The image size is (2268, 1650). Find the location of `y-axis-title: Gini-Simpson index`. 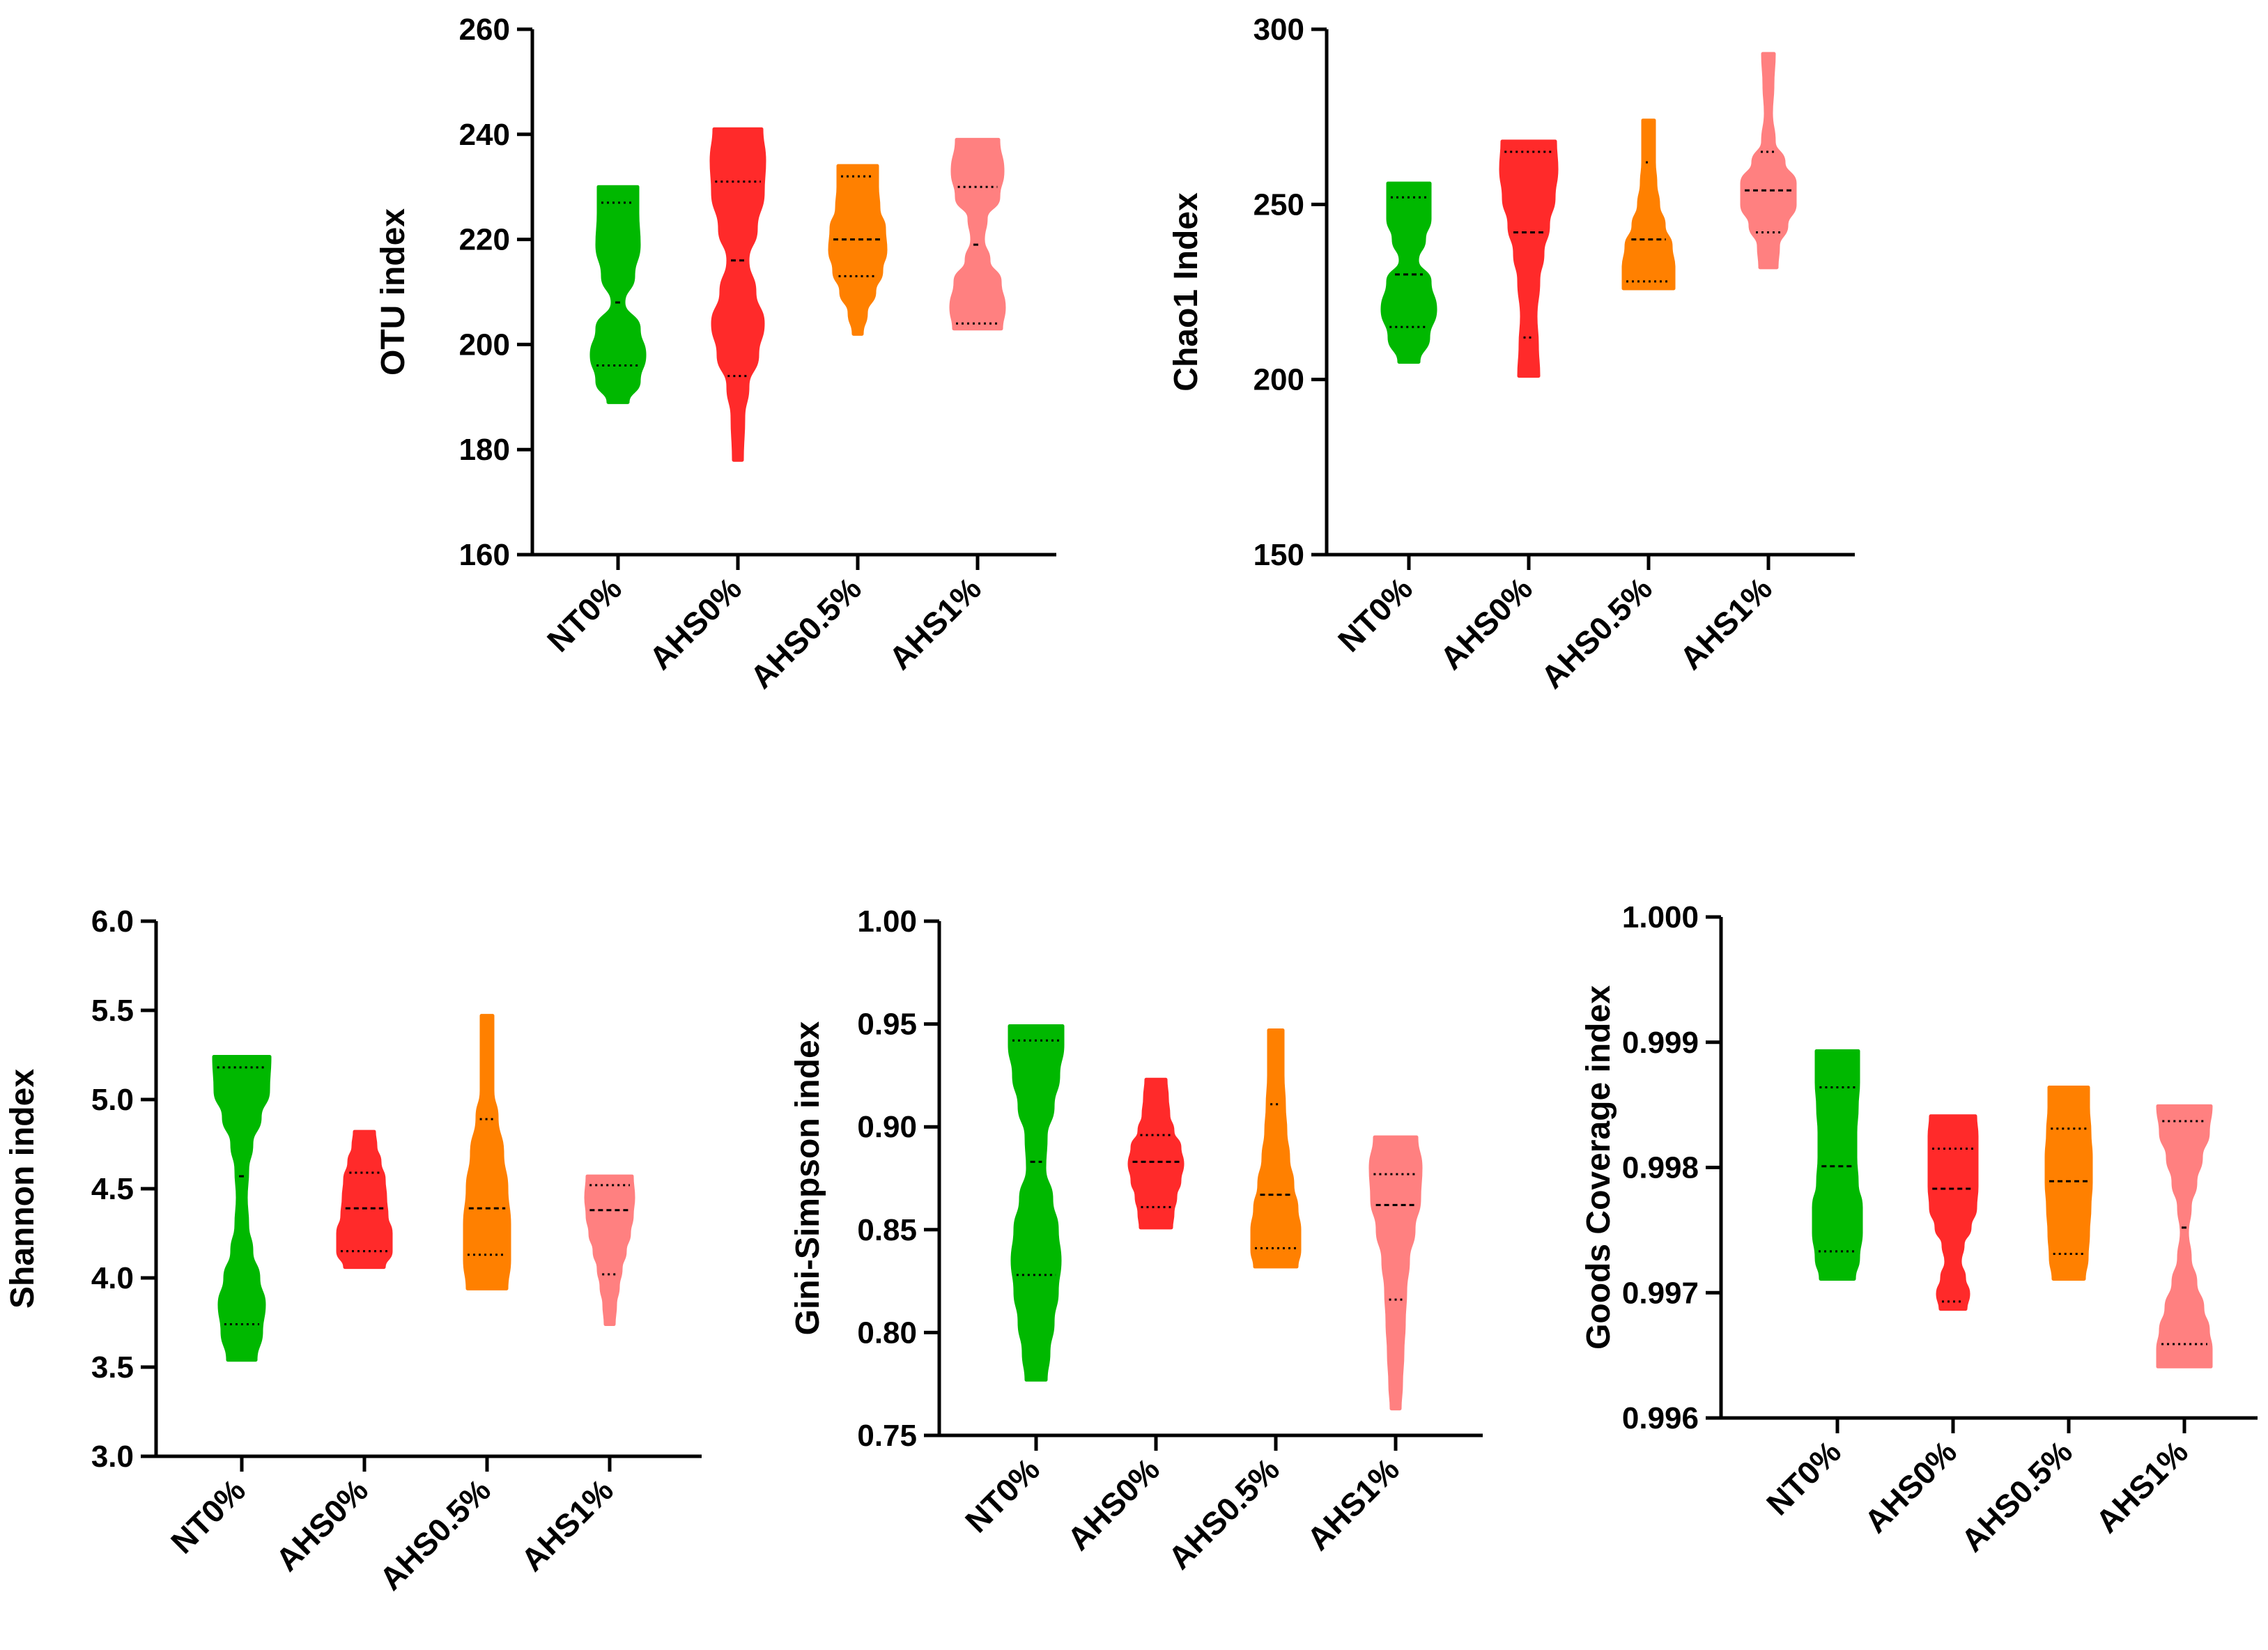

y-axis-title: Gini-Simpson index is located at coordinates (807, 1178).